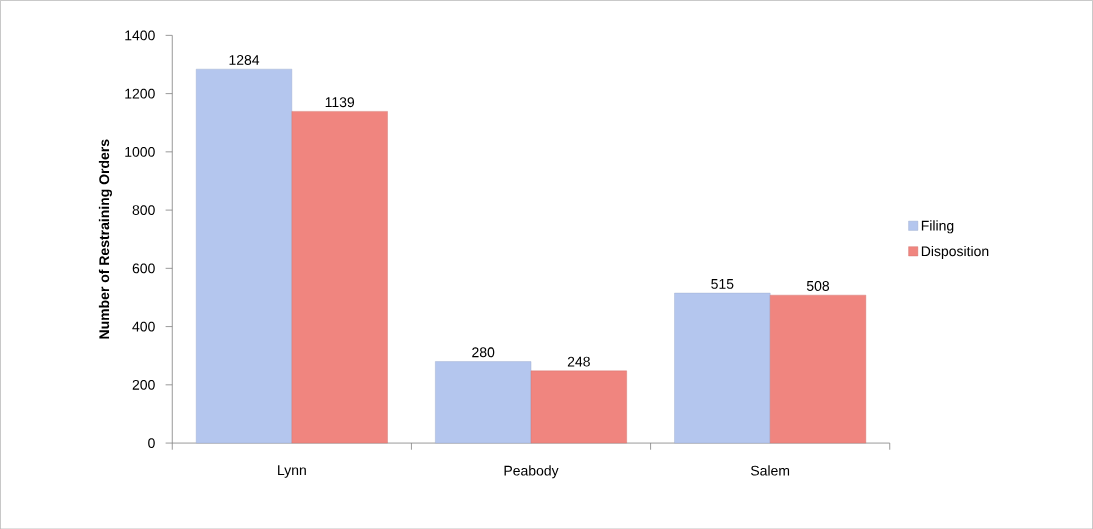  What do you see at coordinates (955, 252) in the screenshot?
I see `legend-label: Disposition` at bounding box center [955, 252].